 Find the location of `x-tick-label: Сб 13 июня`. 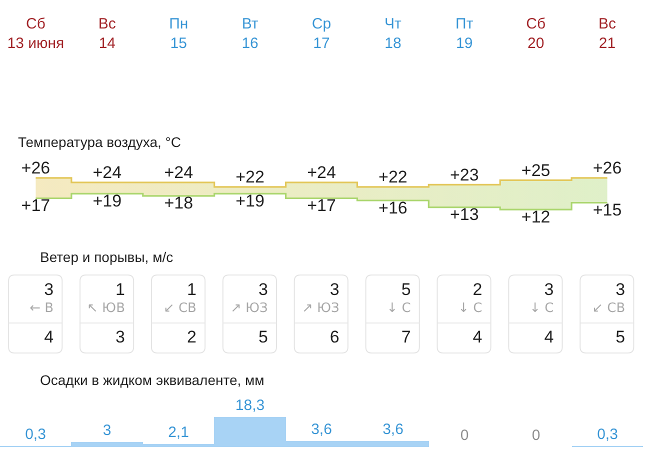

x-tick-label: Сб 13 июня is located at coordinates (35, 34).